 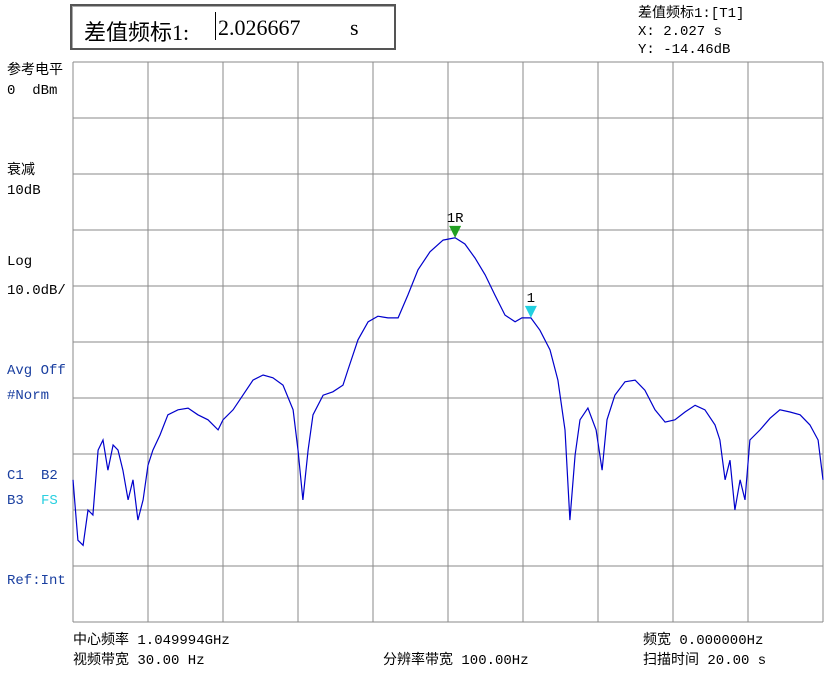 I want to click on span: 频宽 0.000000Hz, so click(x=703, y=641).